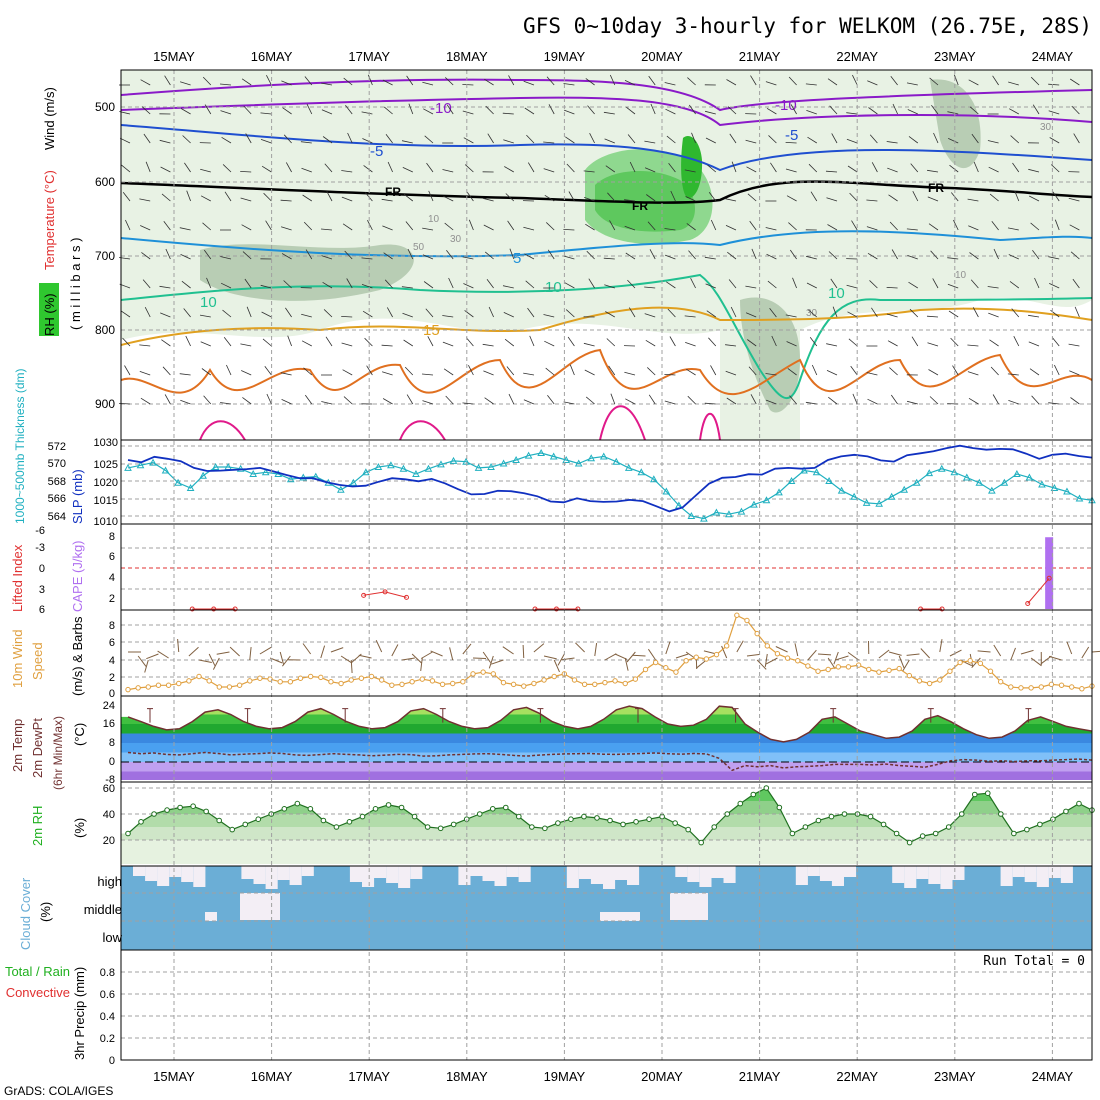 The height and width of the screenshot is (1100, 1100). What do you see at coordinates (109, 706) in the screenshot?
I see `temperature-tick-label: 24` at bounding box center [109, 706].